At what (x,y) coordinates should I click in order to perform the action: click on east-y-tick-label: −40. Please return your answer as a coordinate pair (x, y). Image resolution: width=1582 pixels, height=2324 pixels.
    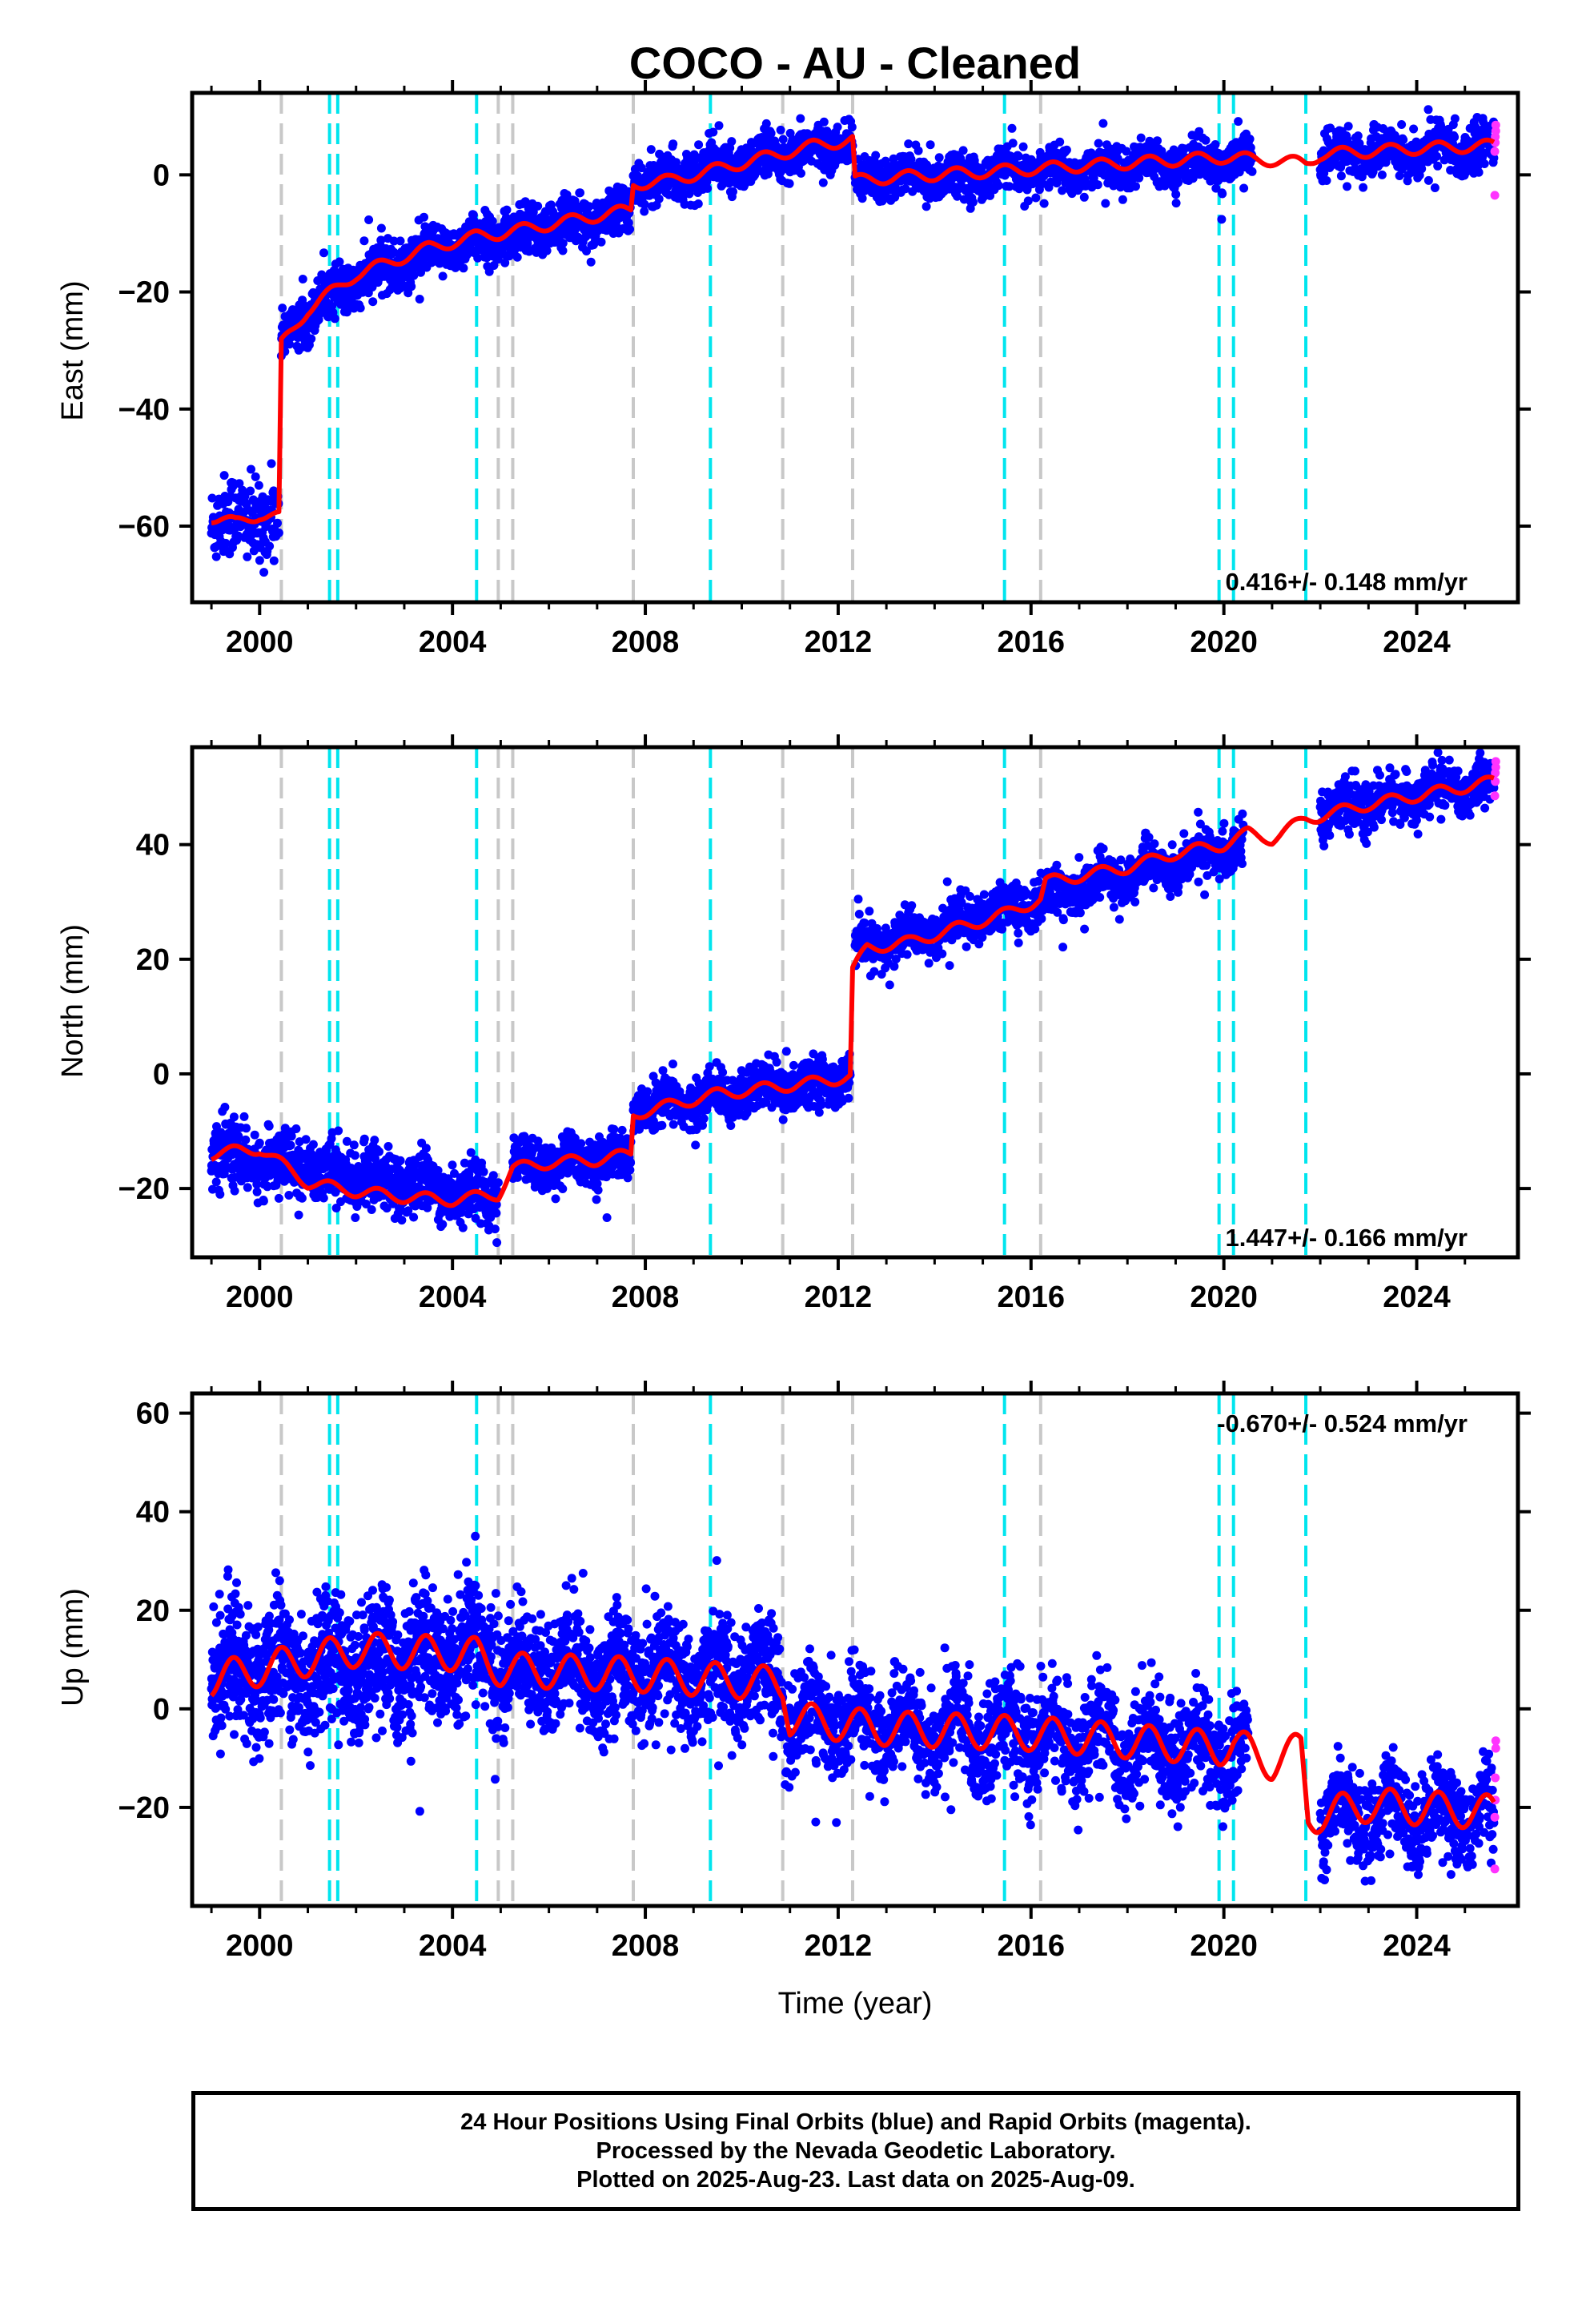
    Looking at the image, I should click on (144, 410).